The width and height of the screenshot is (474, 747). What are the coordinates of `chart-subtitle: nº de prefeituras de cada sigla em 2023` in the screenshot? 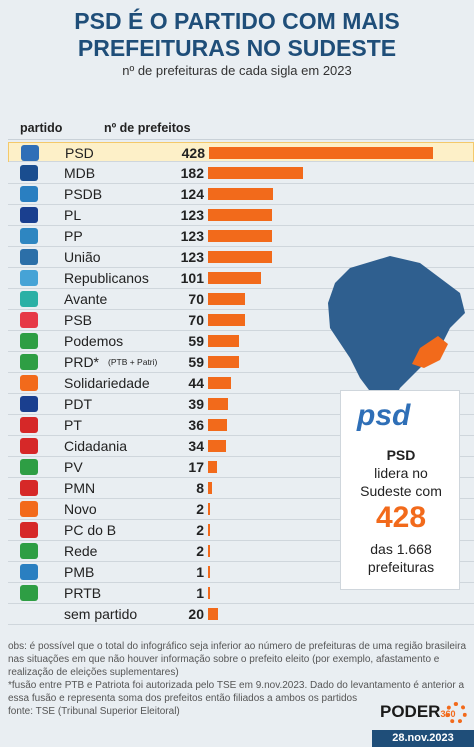 It's located at (237, 70).